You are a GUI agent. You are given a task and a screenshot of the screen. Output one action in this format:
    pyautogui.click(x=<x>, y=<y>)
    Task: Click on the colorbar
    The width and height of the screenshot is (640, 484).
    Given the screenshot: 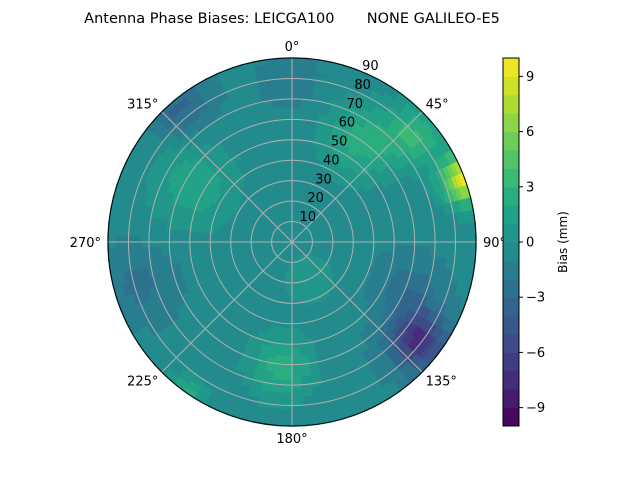 What is the action you would take?
    pyautogui.click(x=511, y=242)
    